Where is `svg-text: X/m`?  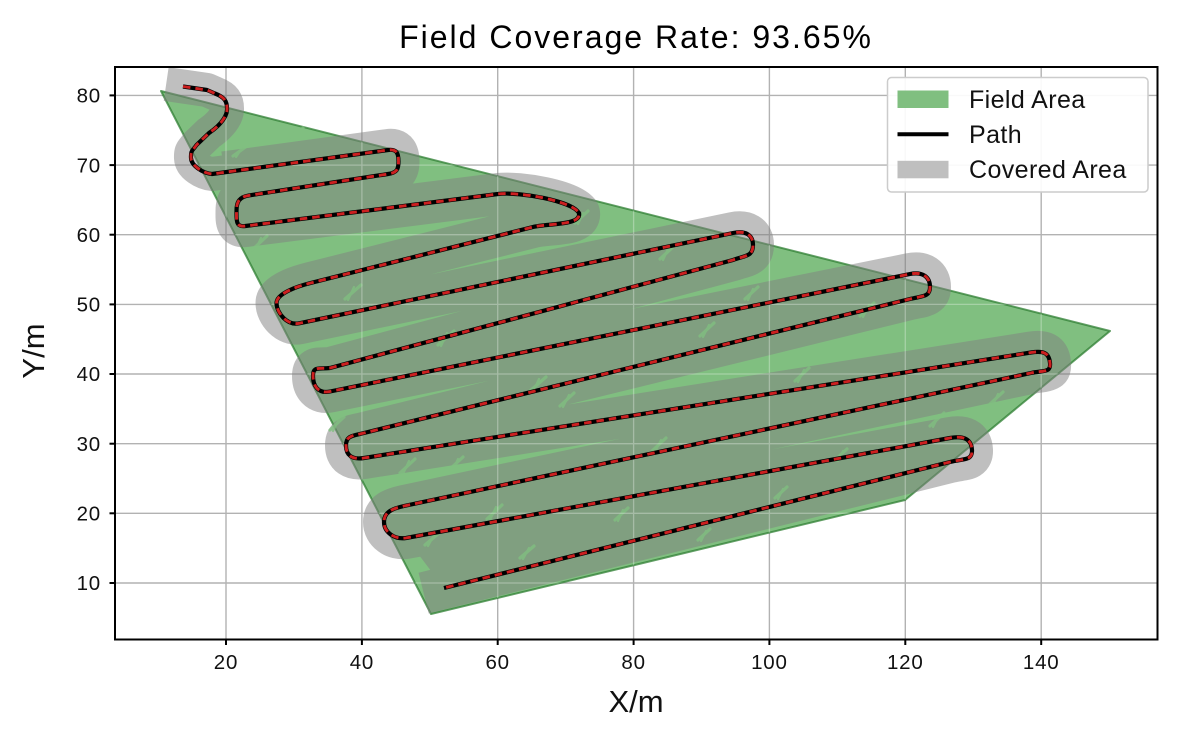
svg-text: X/m is located at coordinates (635, 701).